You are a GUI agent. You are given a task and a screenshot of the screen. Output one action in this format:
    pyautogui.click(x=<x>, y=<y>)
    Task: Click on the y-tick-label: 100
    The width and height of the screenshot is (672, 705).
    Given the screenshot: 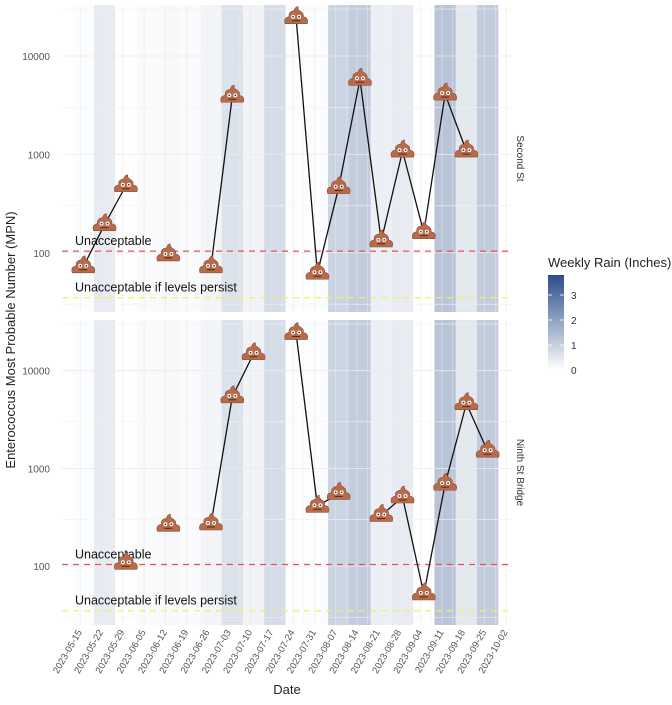 What is the action you would take?
    pyautogui.click(x=41, y=567)
    